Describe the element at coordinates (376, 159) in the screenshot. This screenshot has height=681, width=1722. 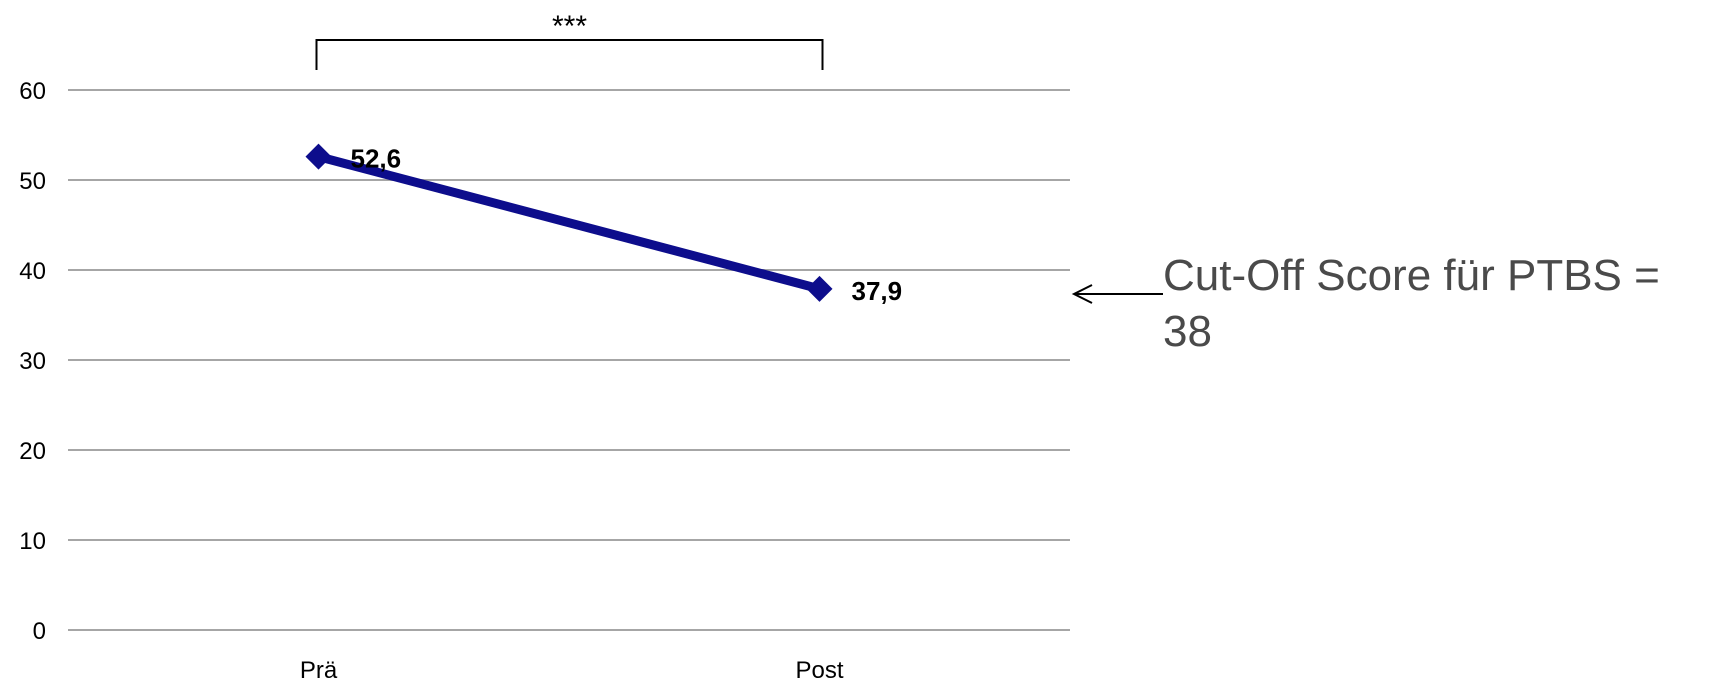
I see `data-label: 52,6` at that location.